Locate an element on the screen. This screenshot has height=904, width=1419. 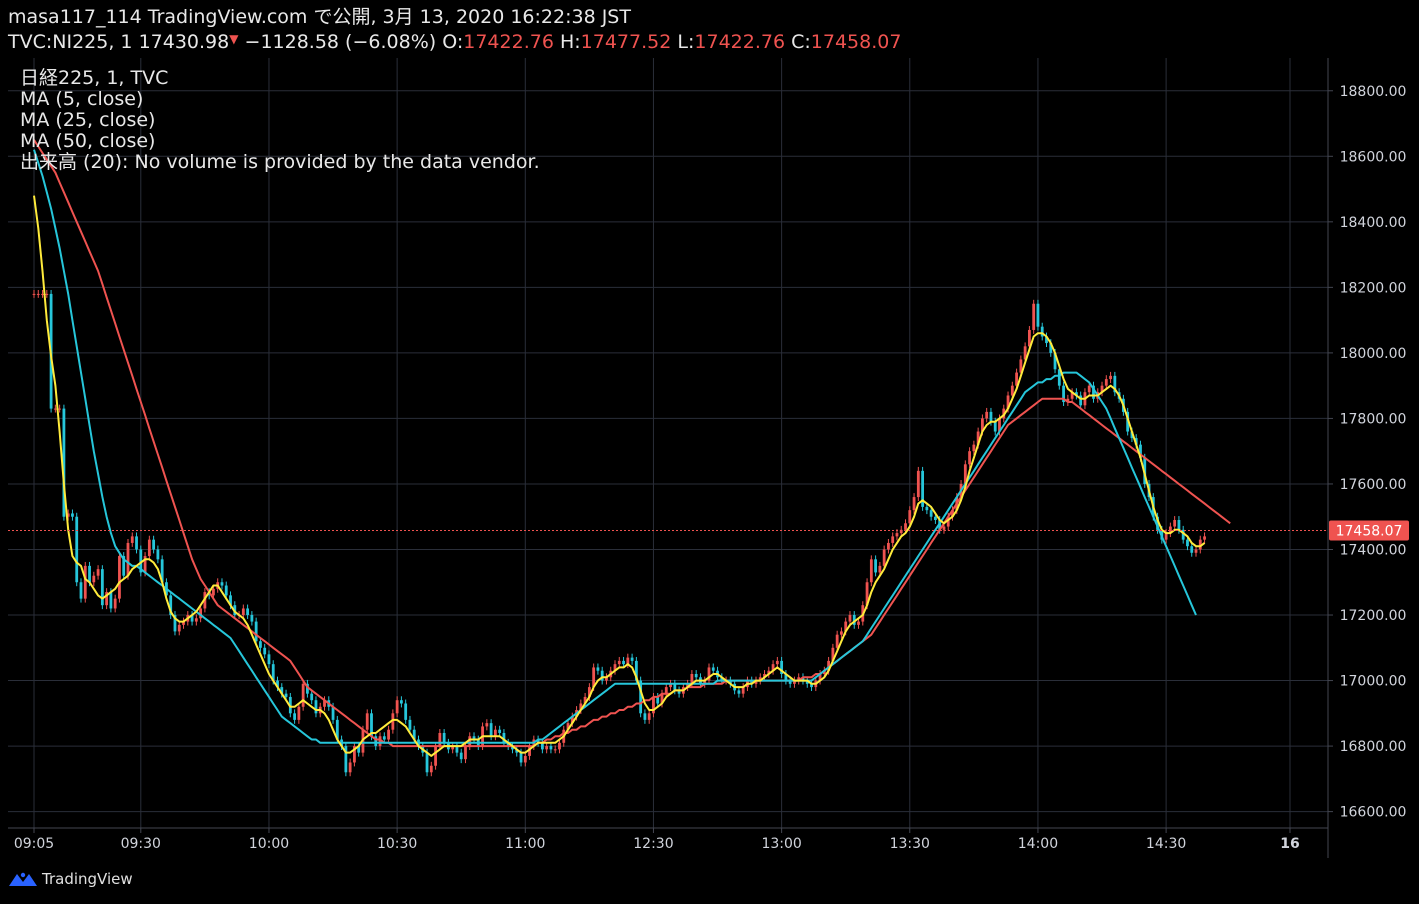
legend-main-series: 日経225, 1, TVC is located at coordinates (94, 78).